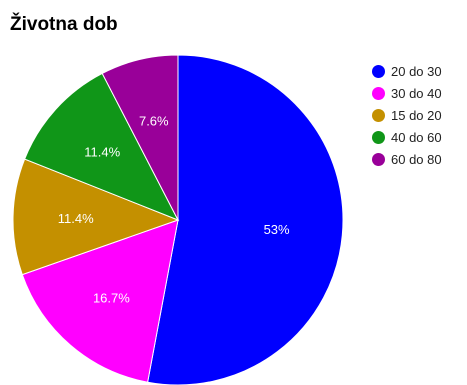 This screenshot has width=467, height=385. Describe the element at coordinates (416, 71) in the screenshot. I see `legend-label: 20 do 30` at that location.